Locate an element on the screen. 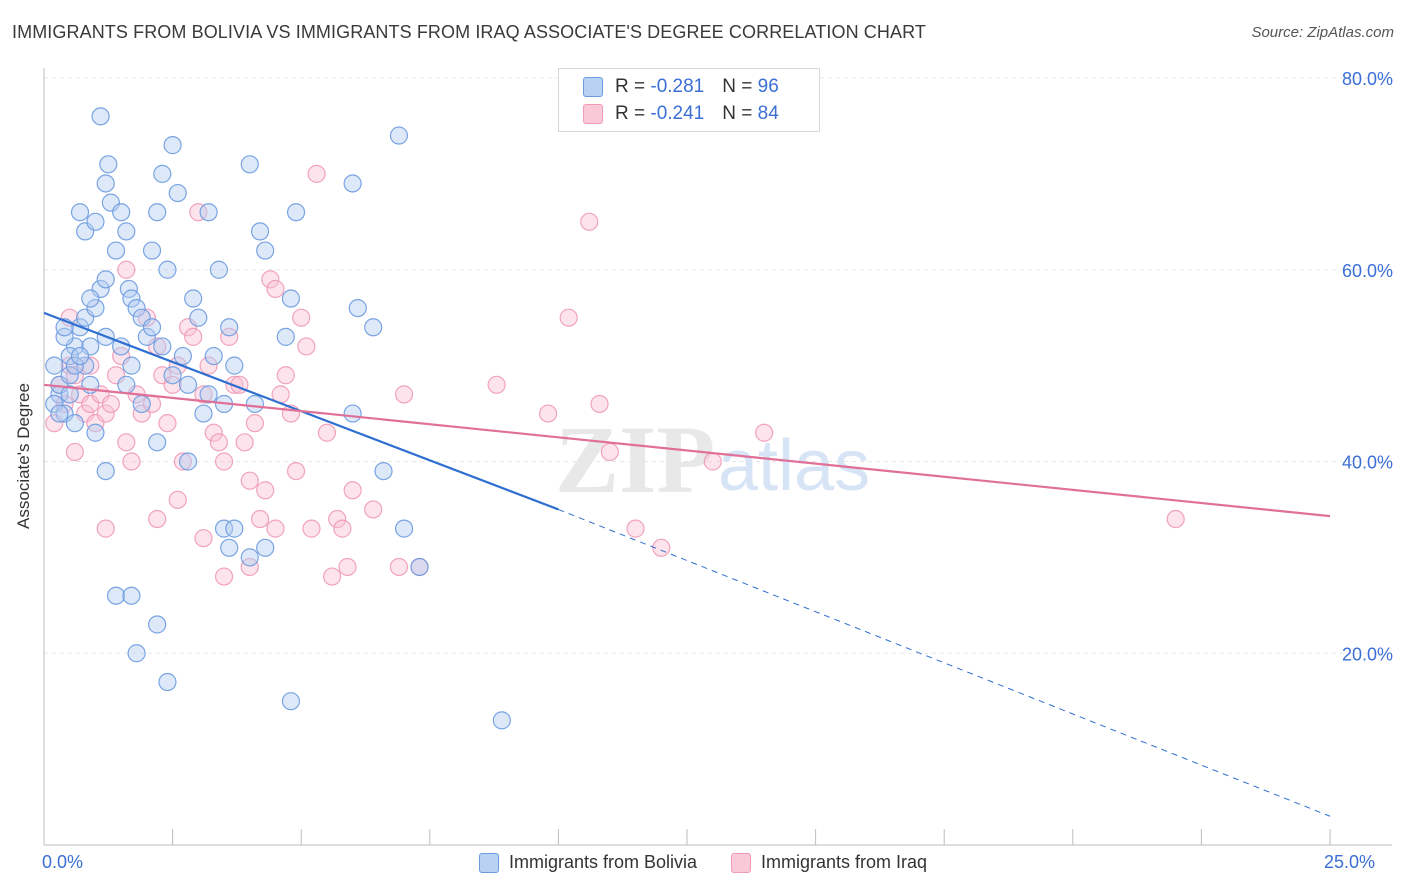 This screenshot has width=1406, height=892. legend-r-label: R = is located at coordinates (633, 86).